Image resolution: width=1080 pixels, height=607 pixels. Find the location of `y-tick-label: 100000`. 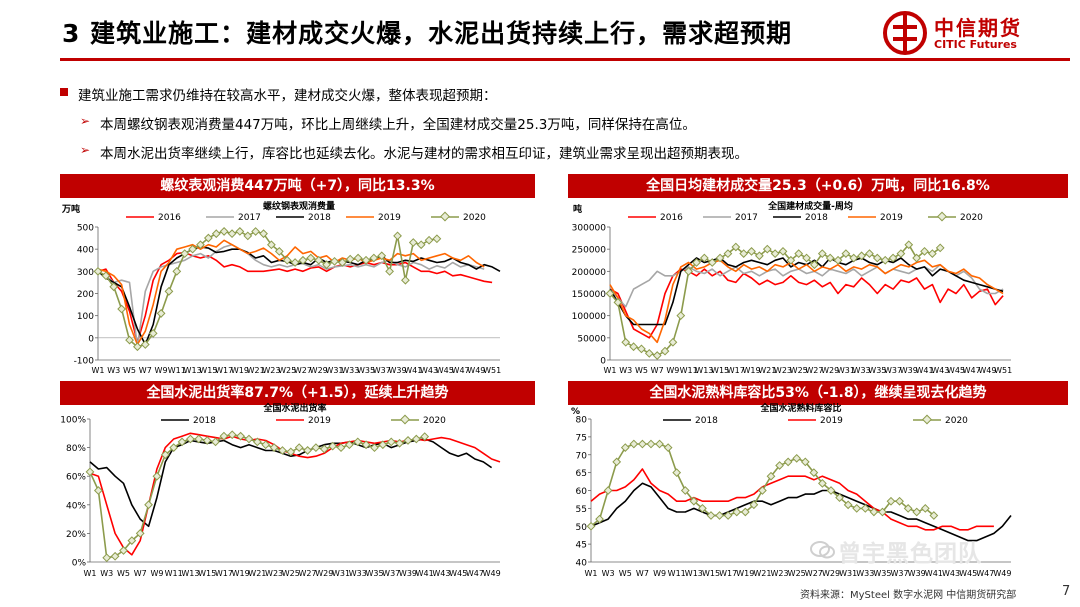

y-tick-label: 100000 is located at coordinates (589, 317).